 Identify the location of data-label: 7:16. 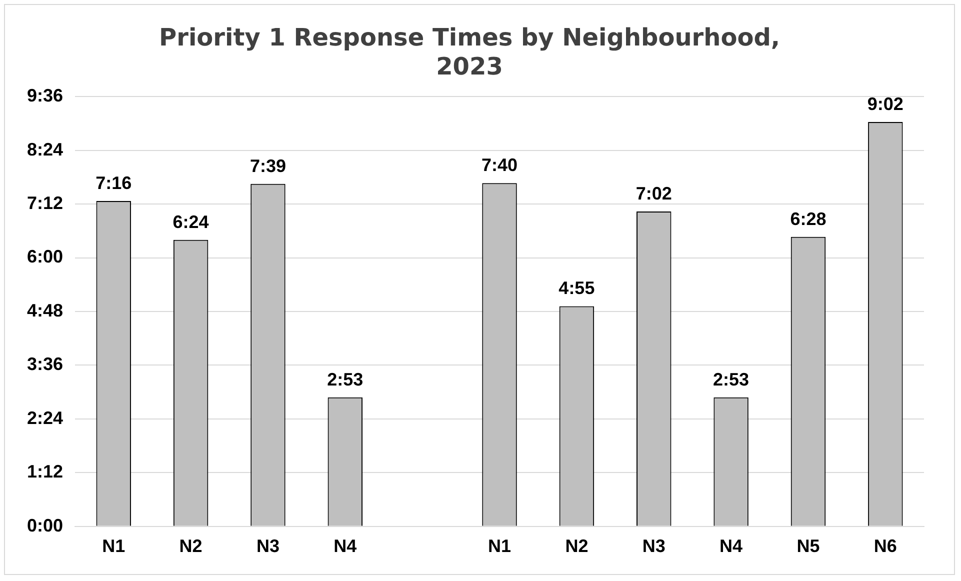
(114, 183).